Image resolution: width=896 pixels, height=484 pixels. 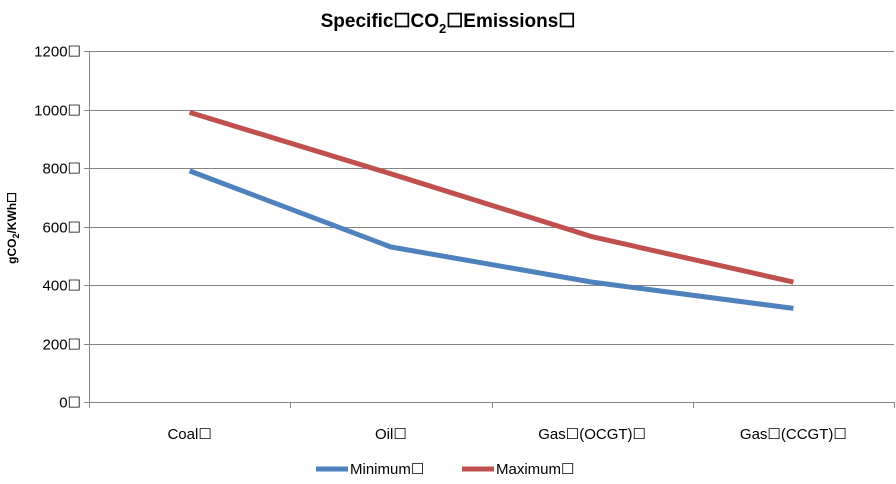 What do you see at coordinates (62, 286) in the screenshot?
I see `y-tick-label: 400☐` at bounding box center [62, 286].